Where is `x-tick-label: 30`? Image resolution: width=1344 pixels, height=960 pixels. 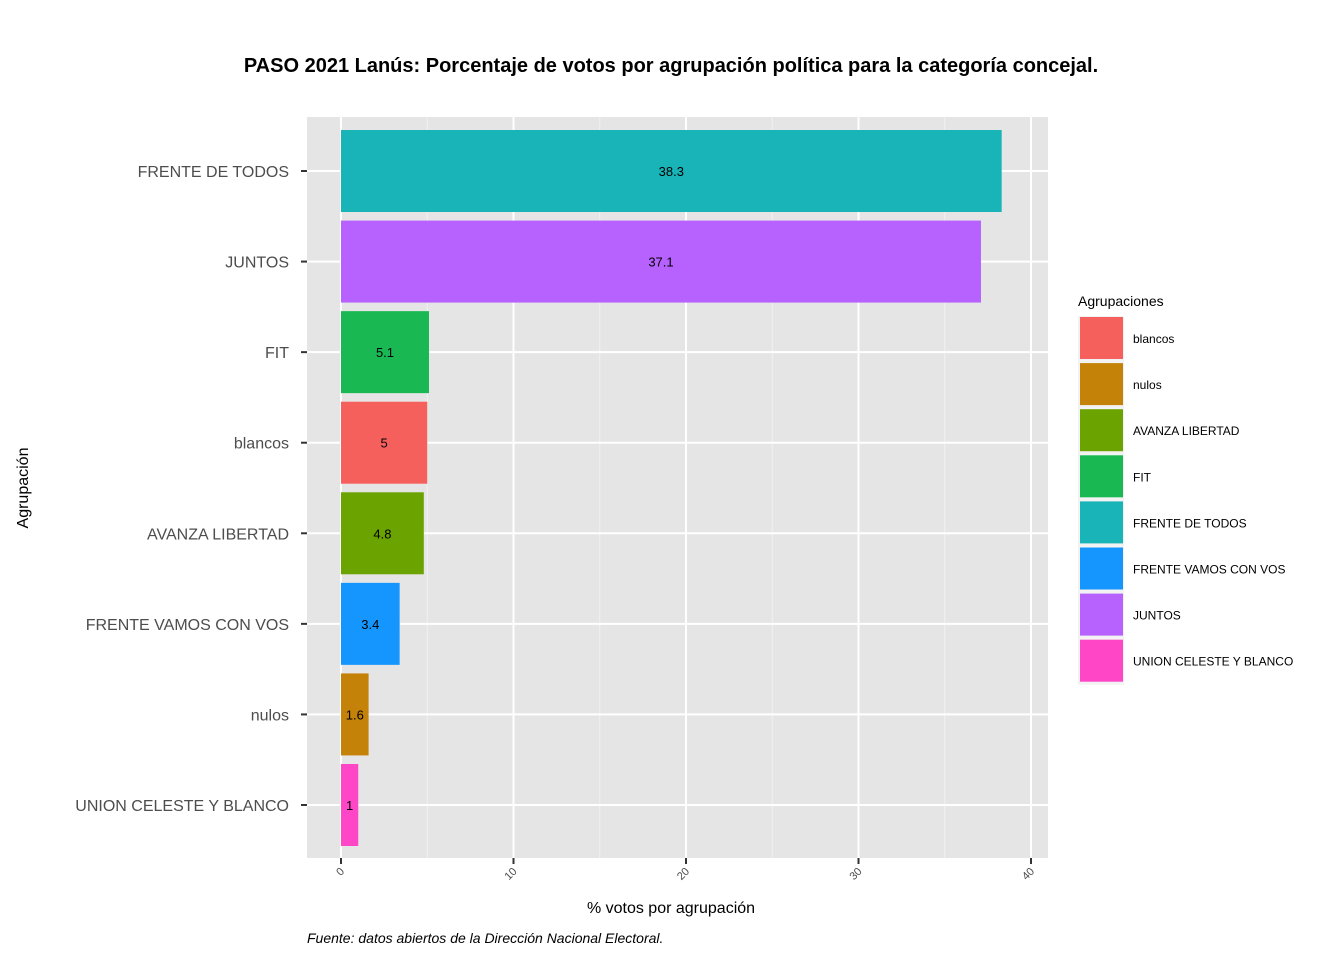 x-tick-label: 30 is located at coordinates (855, 874).